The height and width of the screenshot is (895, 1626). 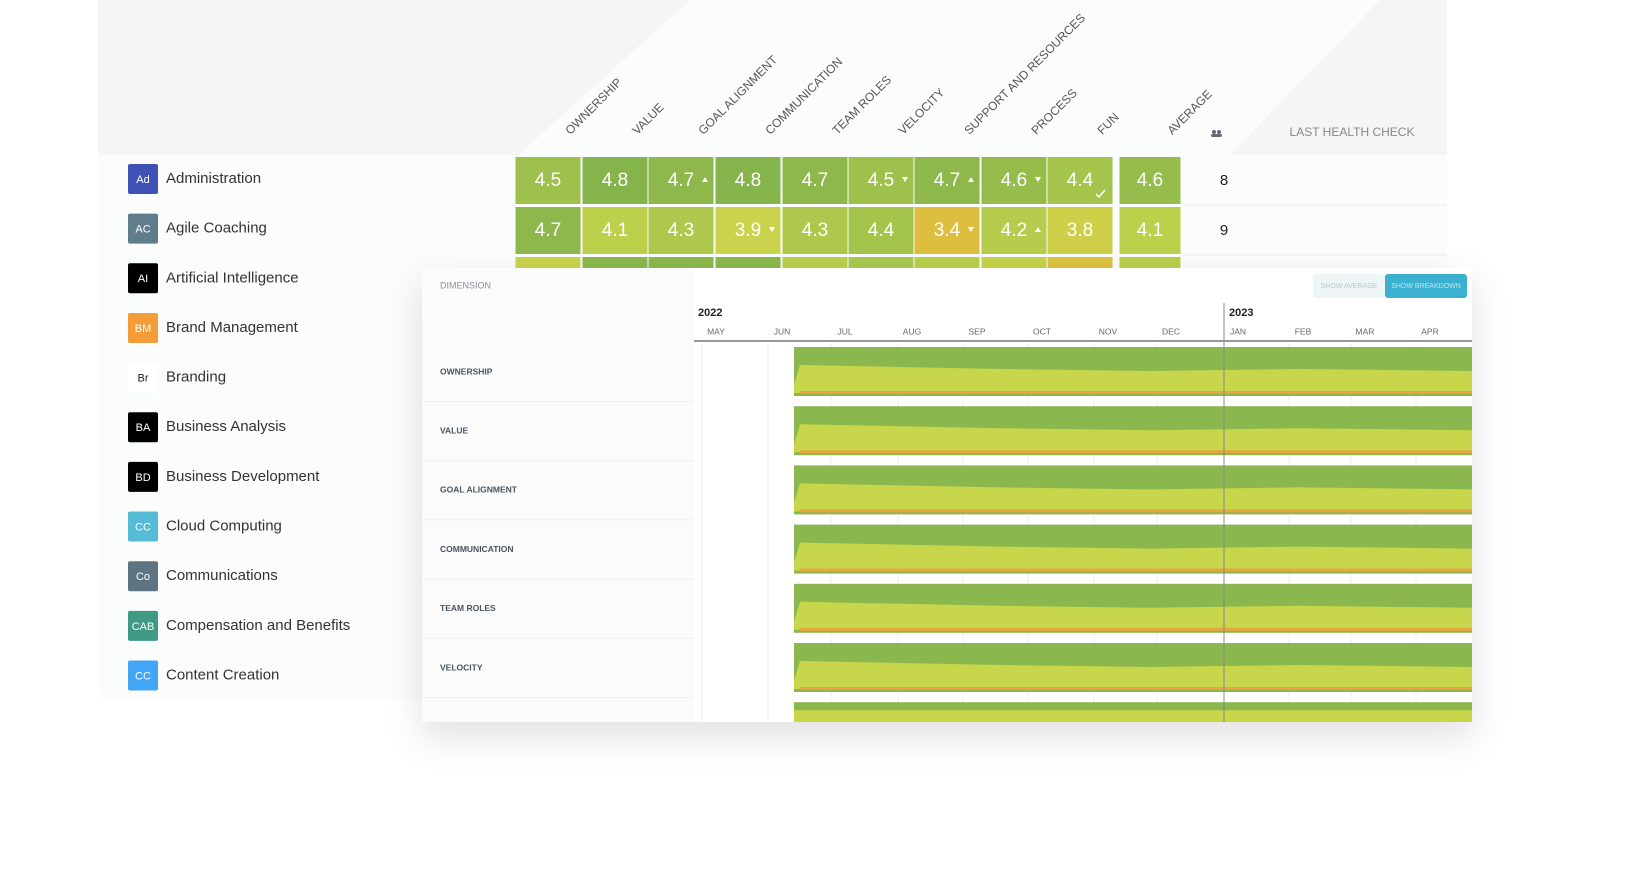 I want to click on team-name: Artificial Intelligence, so click(x=232, y=277).